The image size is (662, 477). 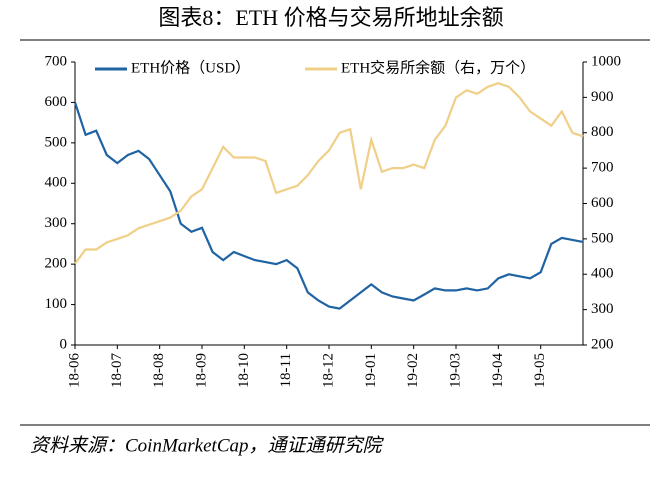 What do you see at coordinates (64, 344) in the screenshot?
I see `y-tick-label: 0` at bounding box center [64, 344].